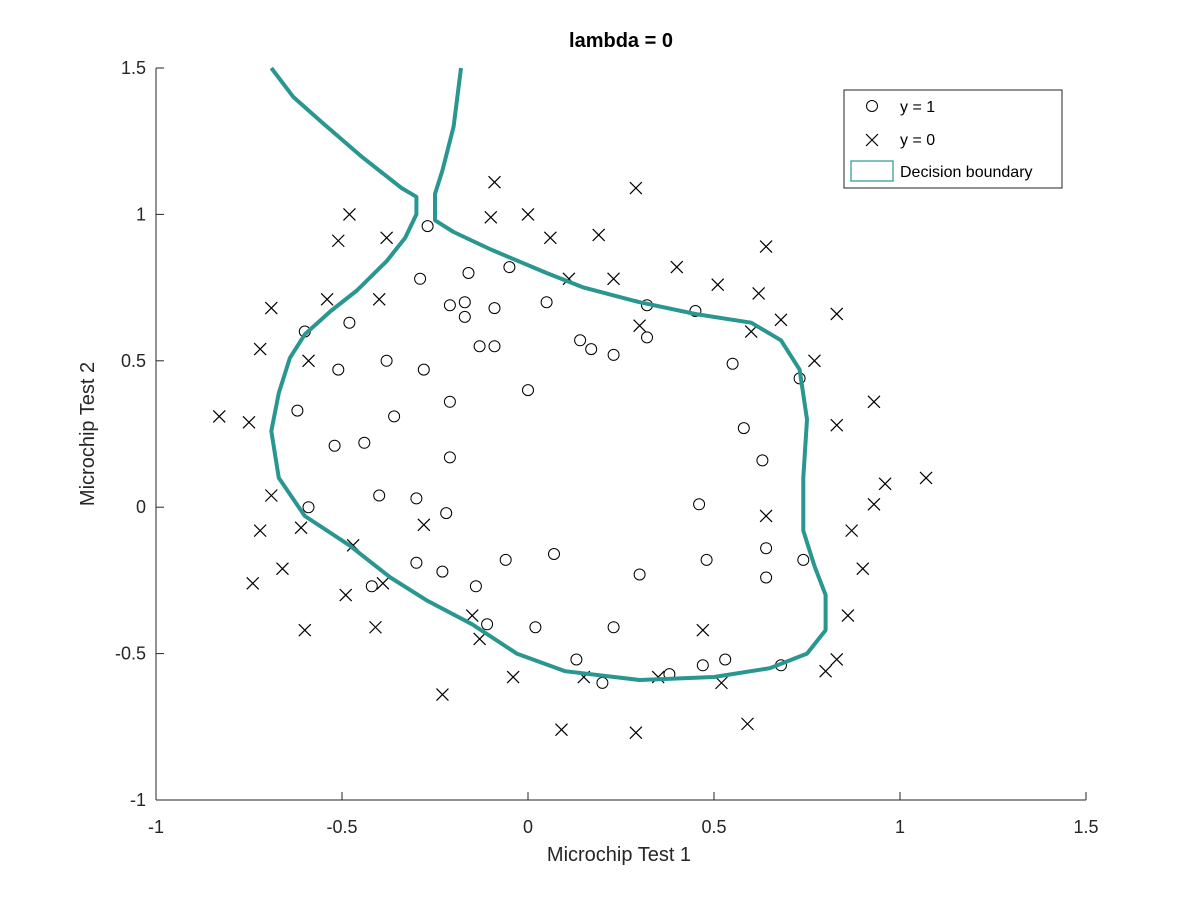 The image size is (1200, 900). I want to click on x-ticks: -1 -0.5 0 0.5 1 1.5, so click(623, 814).